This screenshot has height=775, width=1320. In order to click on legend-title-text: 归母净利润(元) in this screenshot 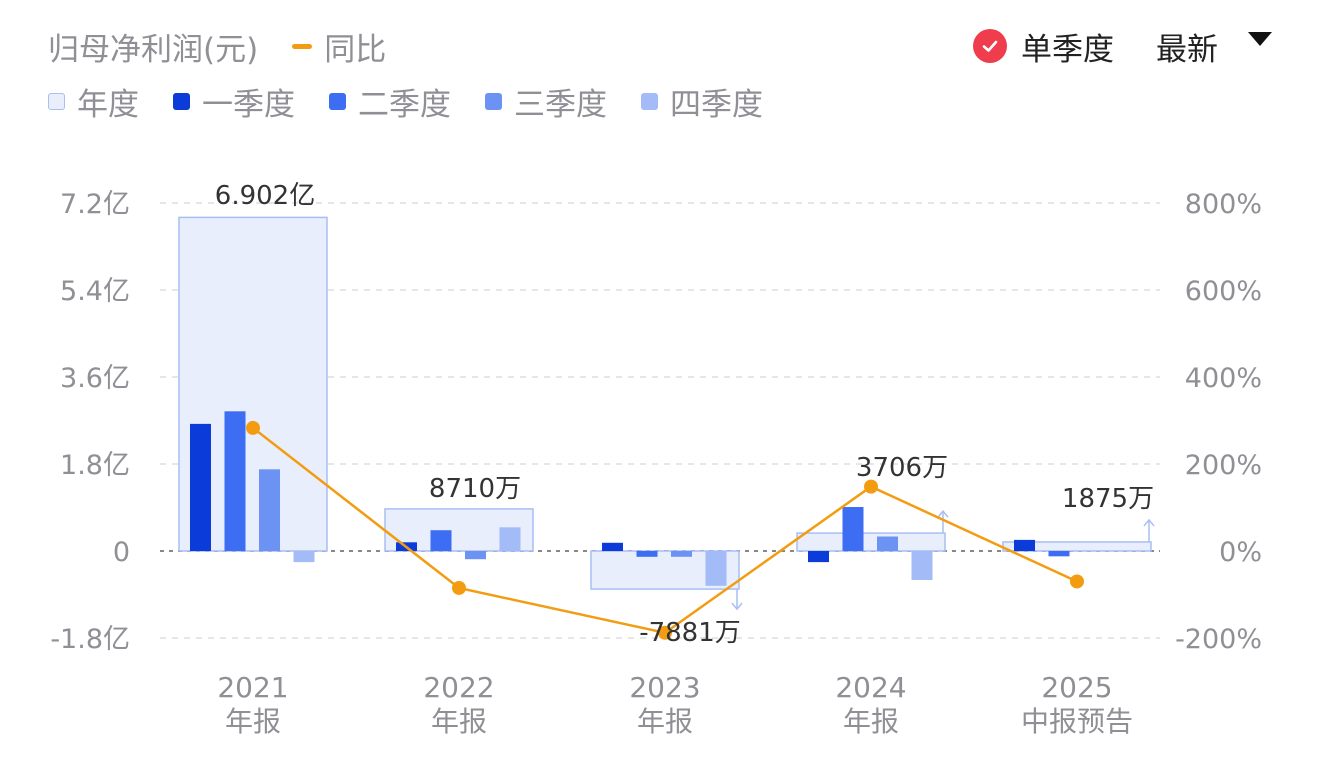, I will do `click(153, 49)`.